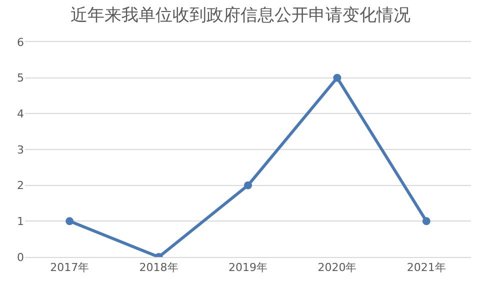 This screenshot has height=287, width=481. Describe the element at coordinates (240, 16) in the screenshot. I see `chart-title: 近年来我单位收到政府信息公开申请变化情况` at that location.